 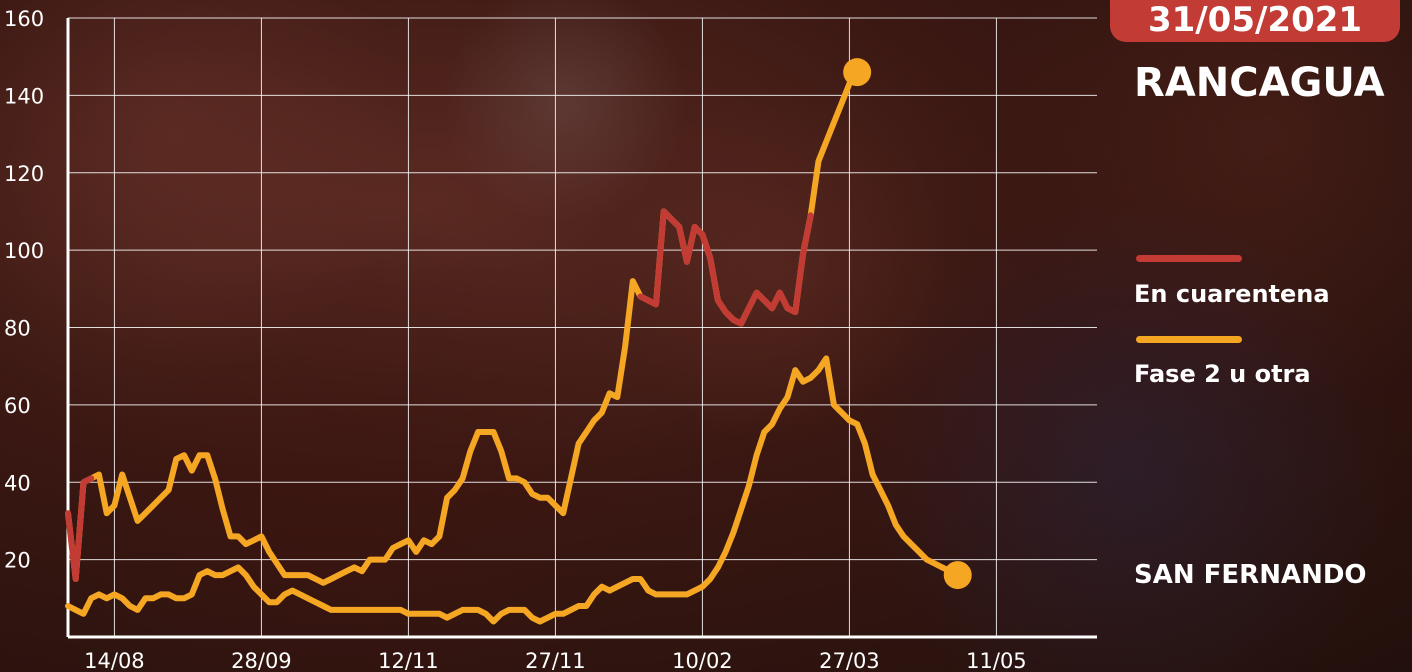 I want to click on date-badge: 31/05/2021, so click(x=1255, y=21).